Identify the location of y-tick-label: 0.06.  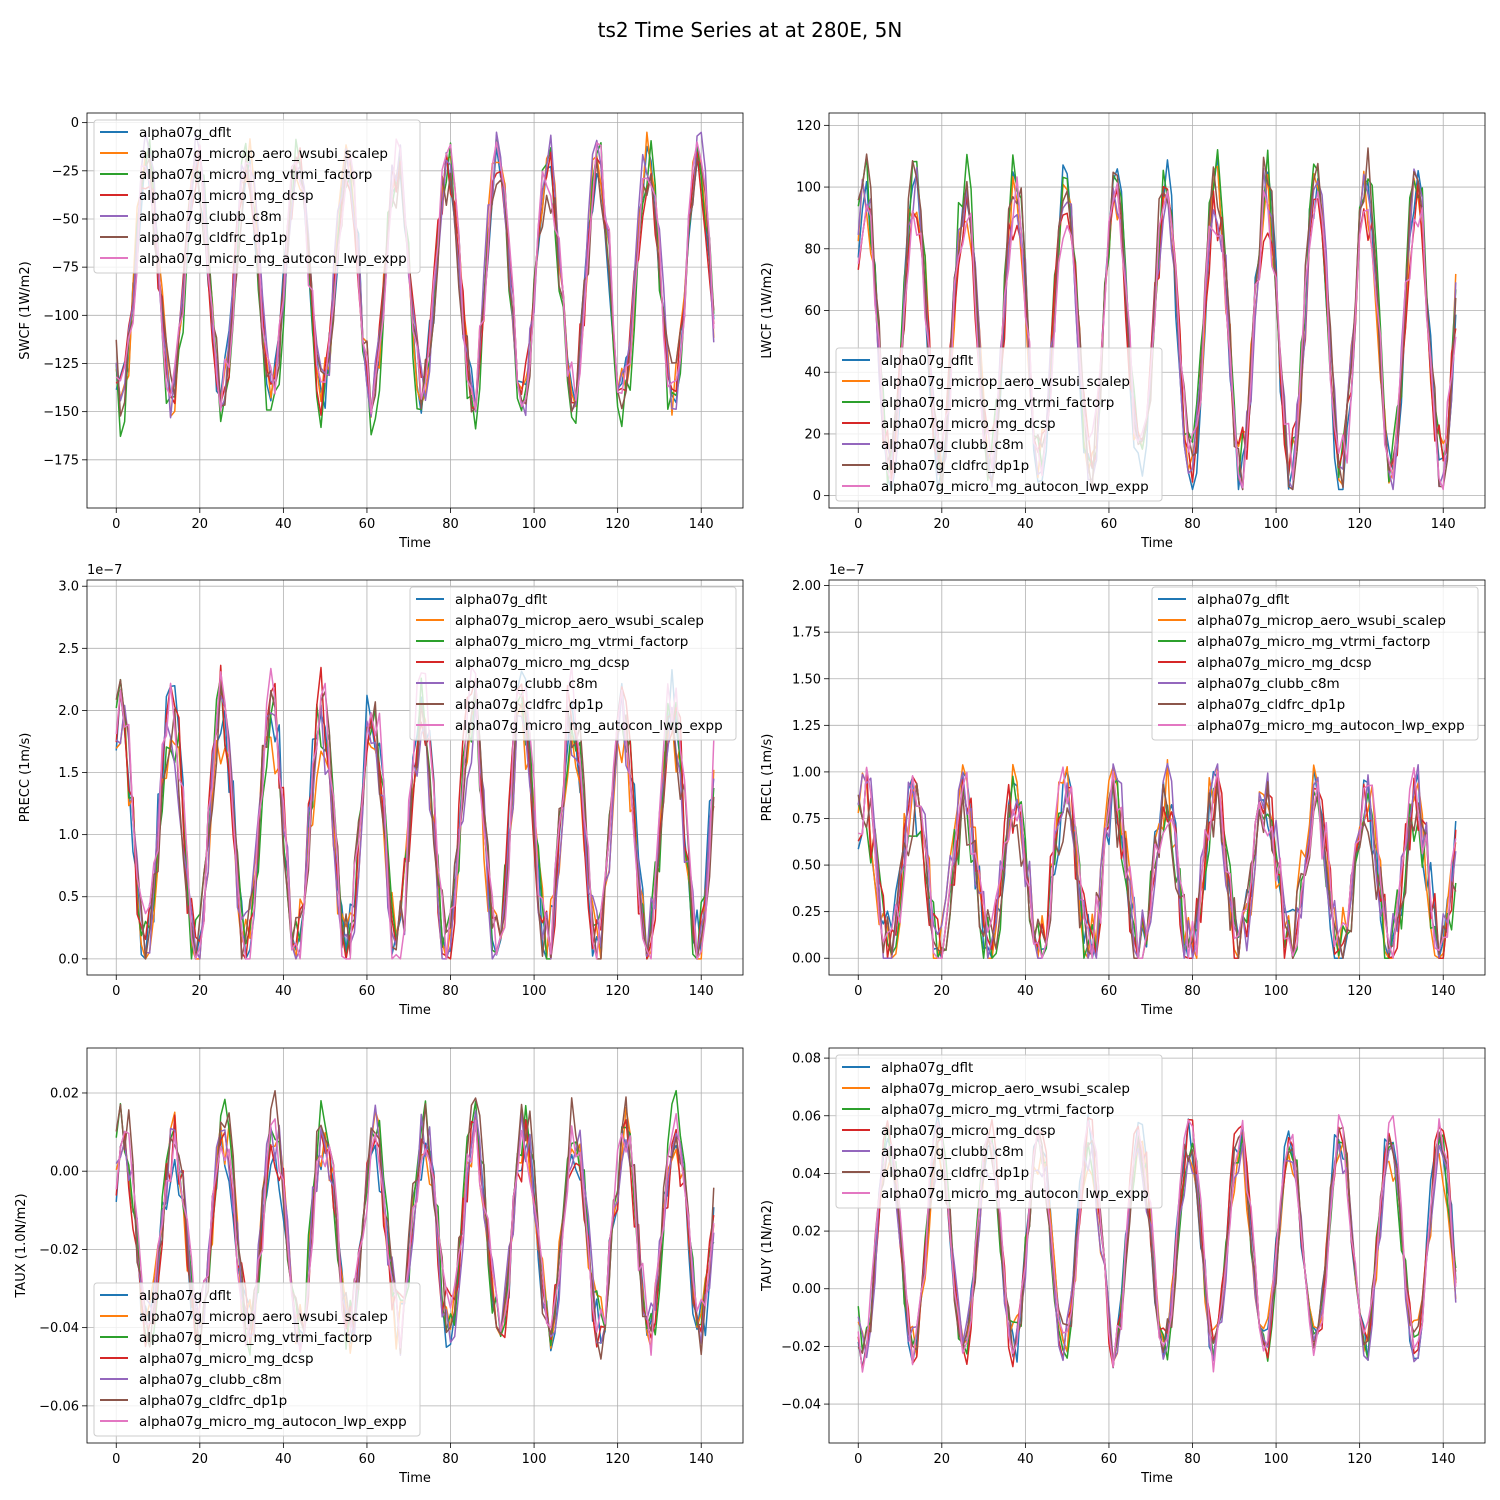
(806, 1116).